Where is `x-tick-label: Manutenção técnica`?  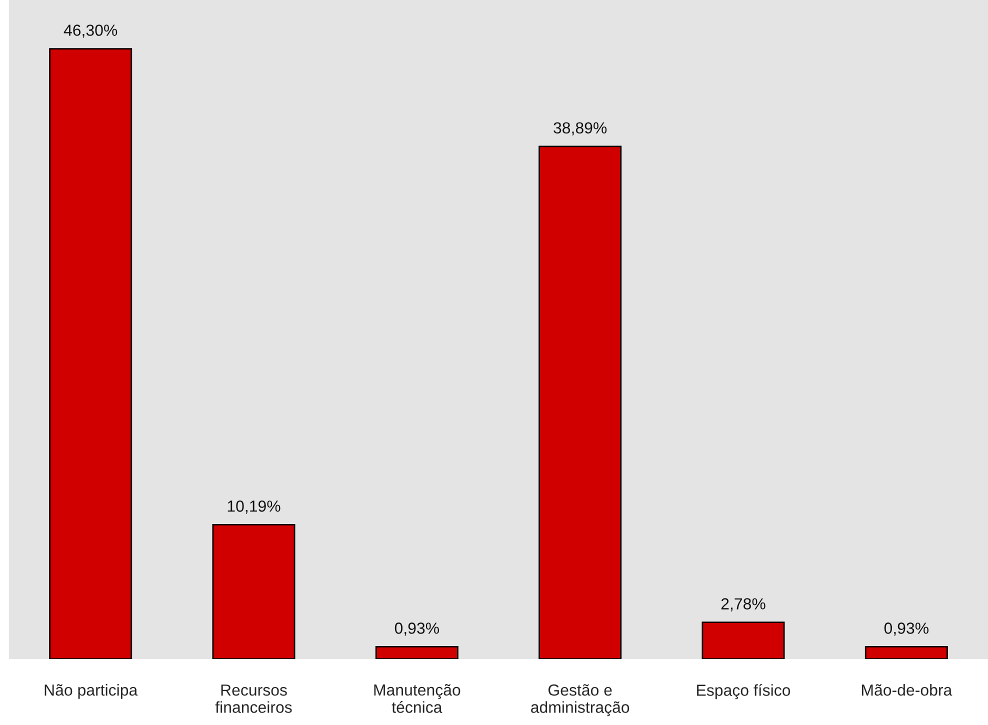
x-tick-label: Manutenção técnica is located at coordinates (417, 698).